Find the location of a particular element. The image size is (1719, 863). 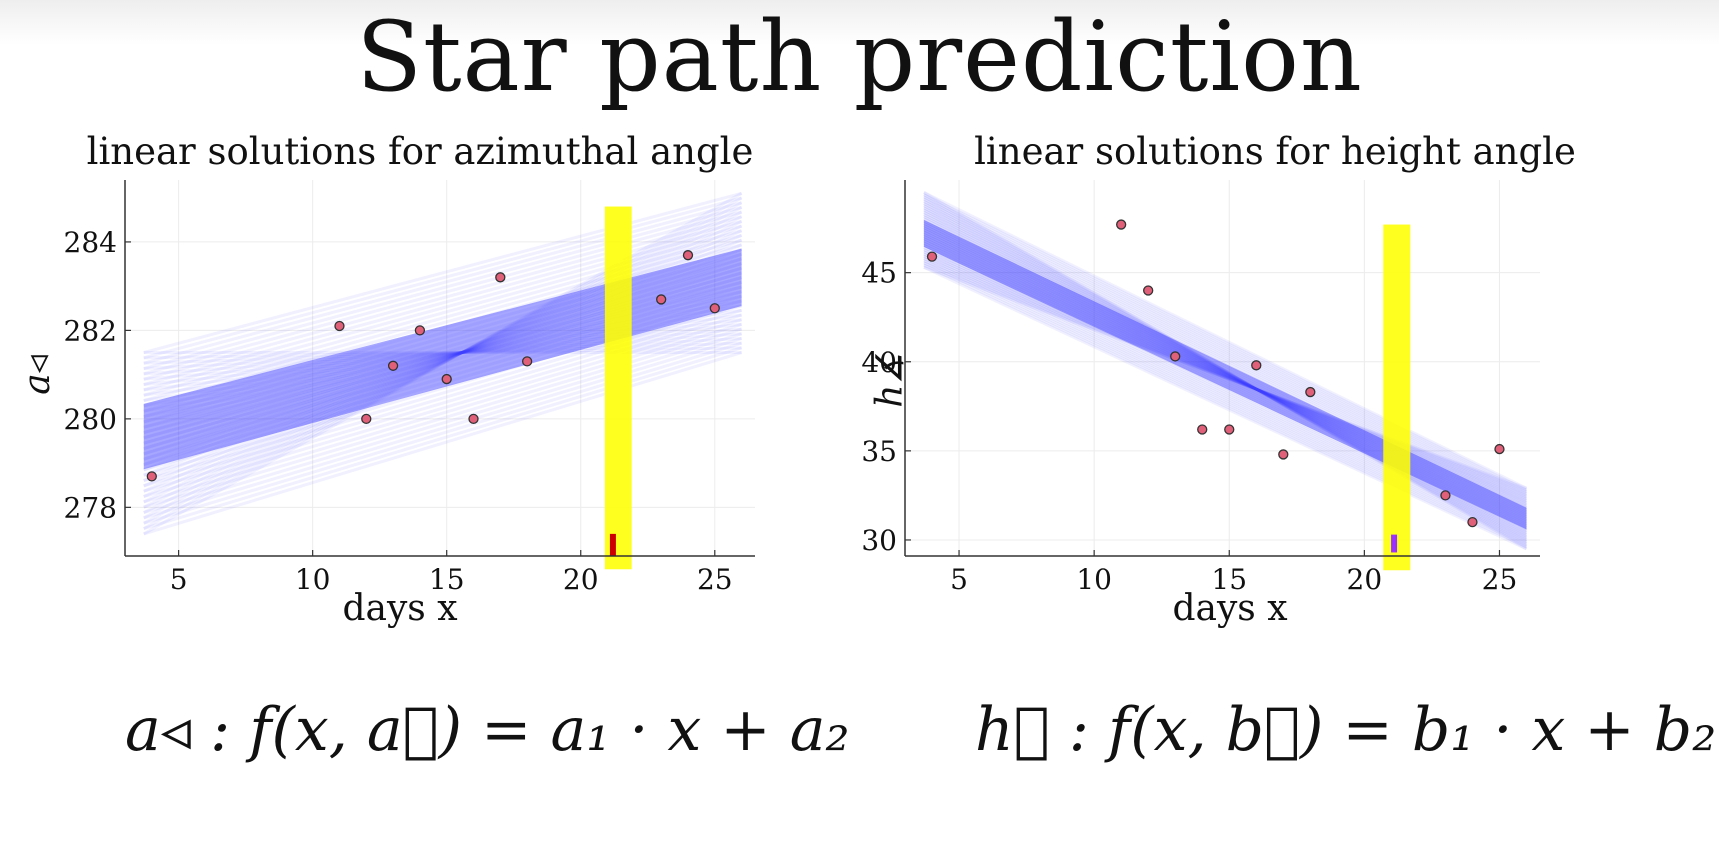

height-y-tick-label: 35 is located at coordinates (879, 451).